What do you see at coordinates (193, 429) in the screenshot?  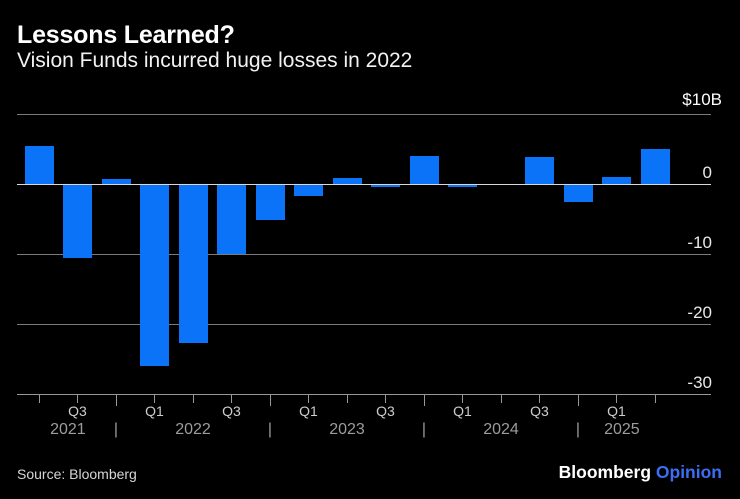 I see `x-axis-year-label: 2022` at bounding box center [193, 429].